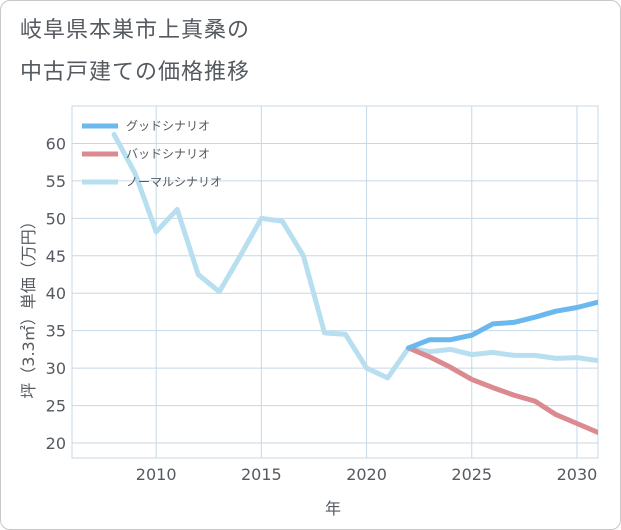  Describe the element at coordinates (56, 218) in the screenshot. I see `y-tick-label: 50` at that location.